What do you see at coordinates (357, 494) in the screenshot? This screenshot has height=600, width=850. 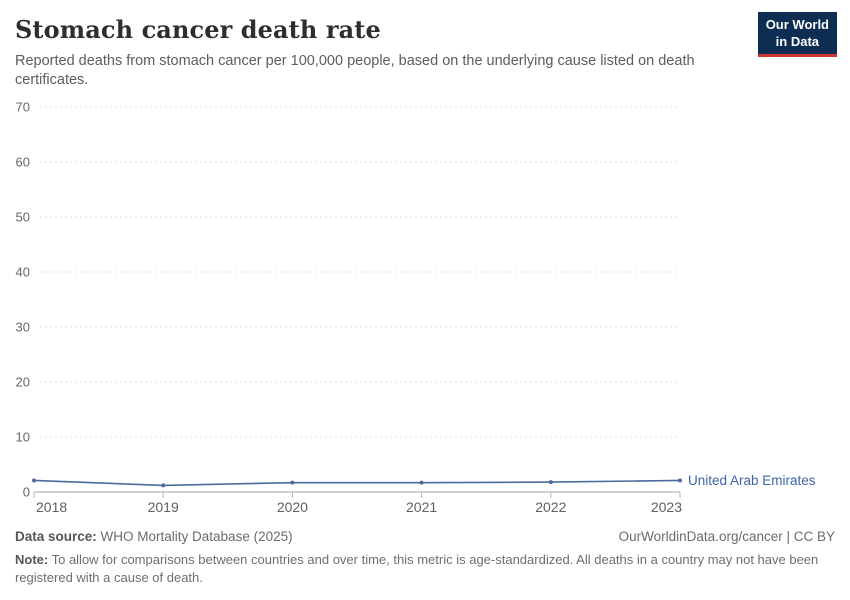 I see `x-axis` at bounding box center [357, 494].